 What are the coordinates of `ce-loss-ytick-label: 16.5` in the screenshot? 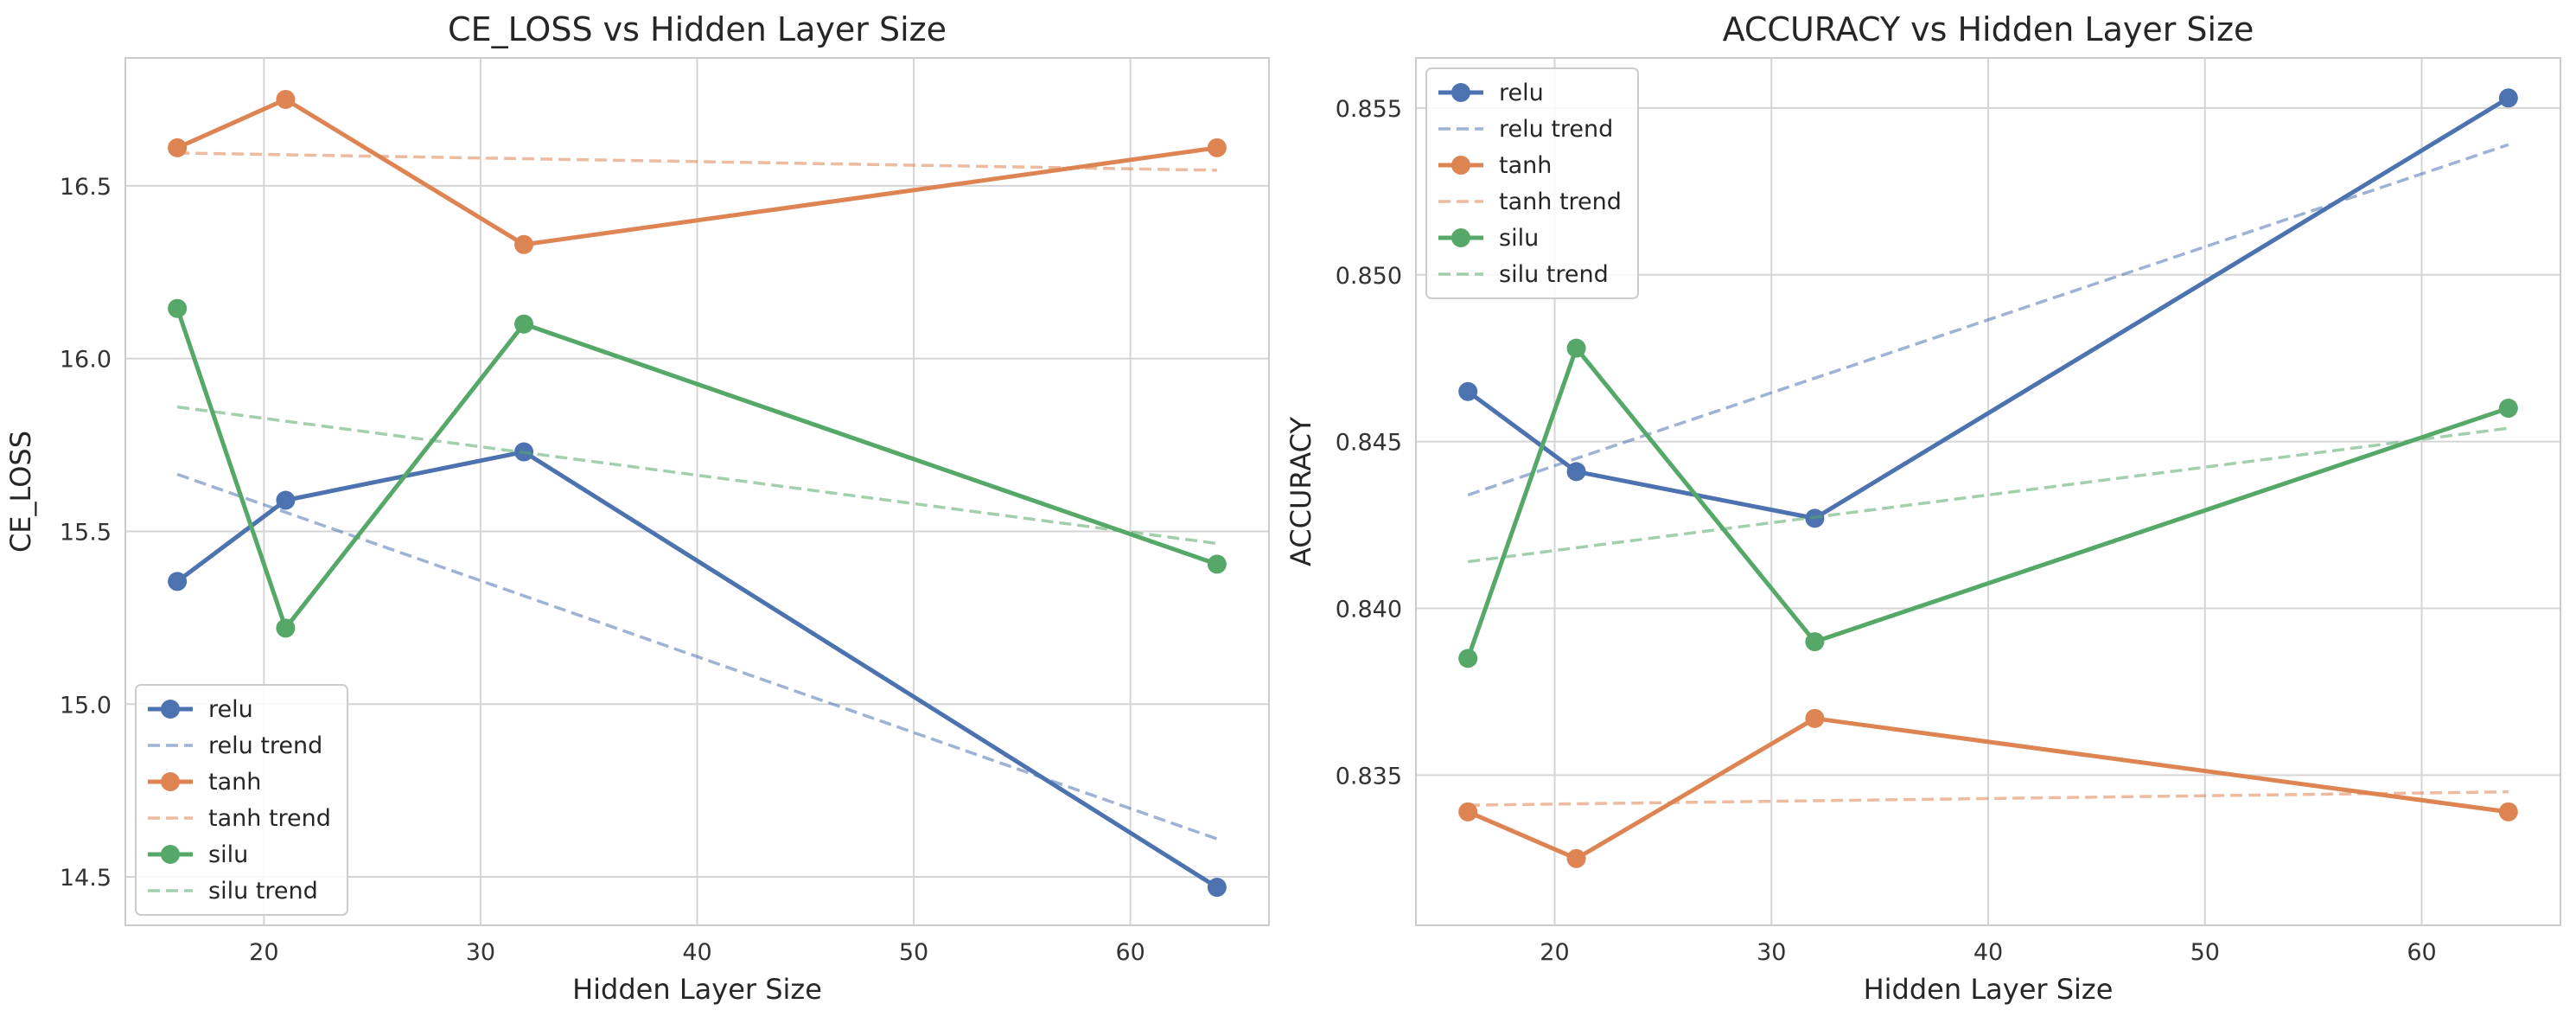 It's located at (86, 187).